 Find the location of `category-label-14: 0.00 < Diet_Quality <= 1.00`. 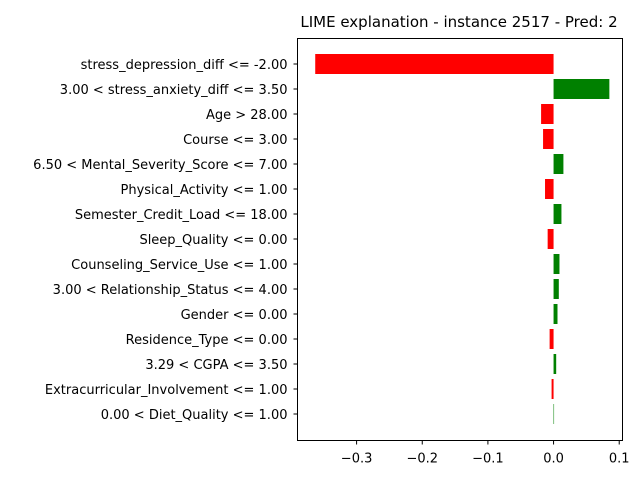

category-label-14: 0.00 < Diet_Quality <= 1.00 is located at coordinates (194, 415).